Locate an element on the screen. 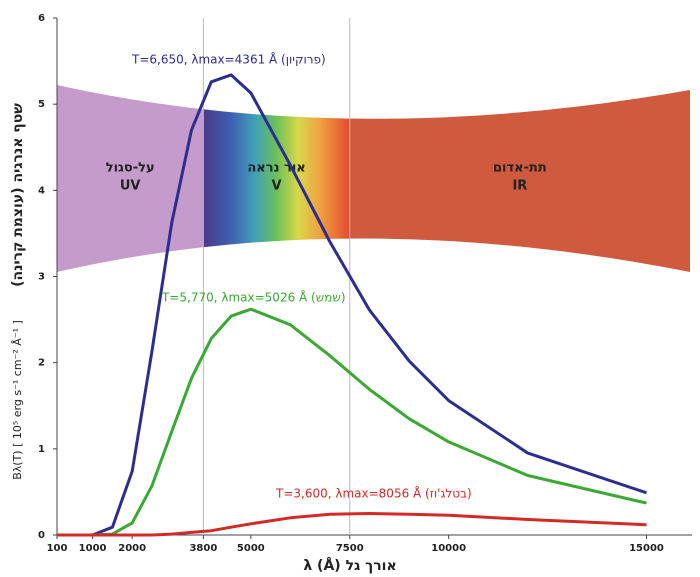 The width and height of the screenshot is (700, 577). y-axis-units: Bλ(T) [ 10⁵ erg s⁻¹ cm⁻² Å⁻¹ ] is located at coordinates (17, 400).